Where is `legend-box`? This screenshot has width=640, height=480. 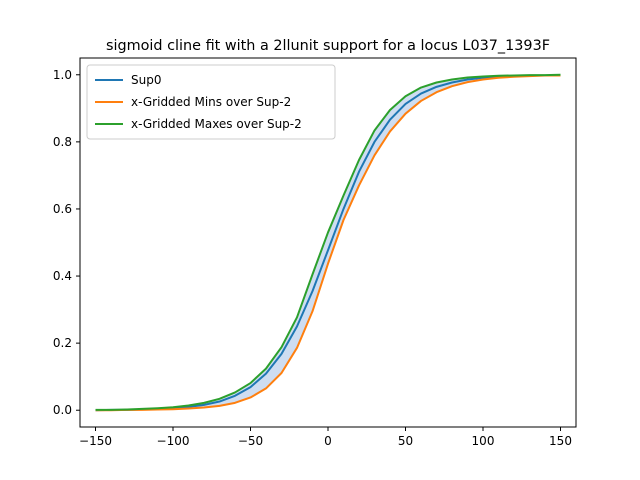
legend-box is located at coordinates (211, 102).